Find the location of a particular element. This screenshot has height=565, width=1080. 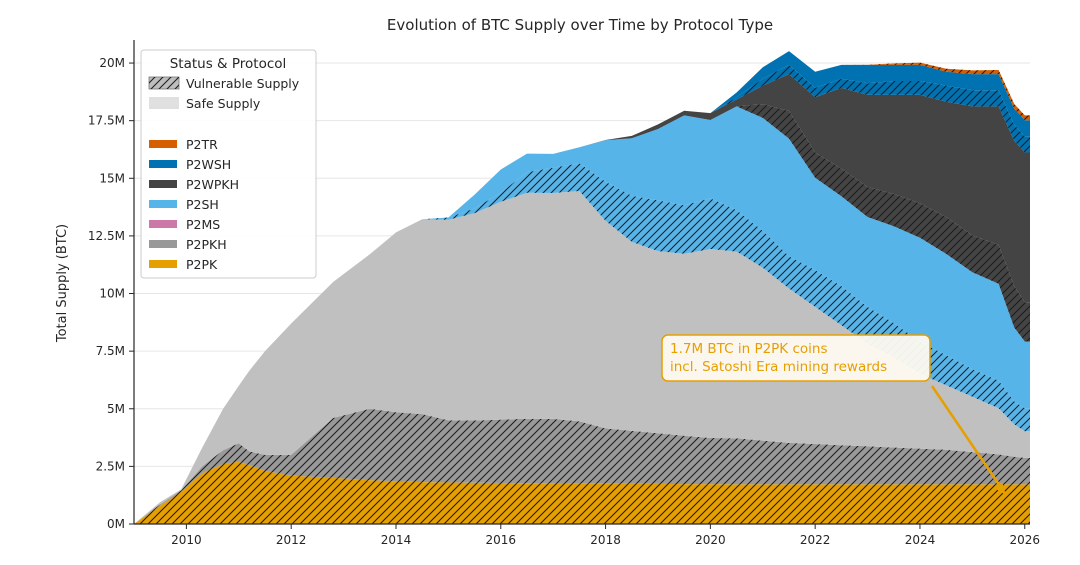

x-tick-label: 2022 is located at coordinates (815, 540).